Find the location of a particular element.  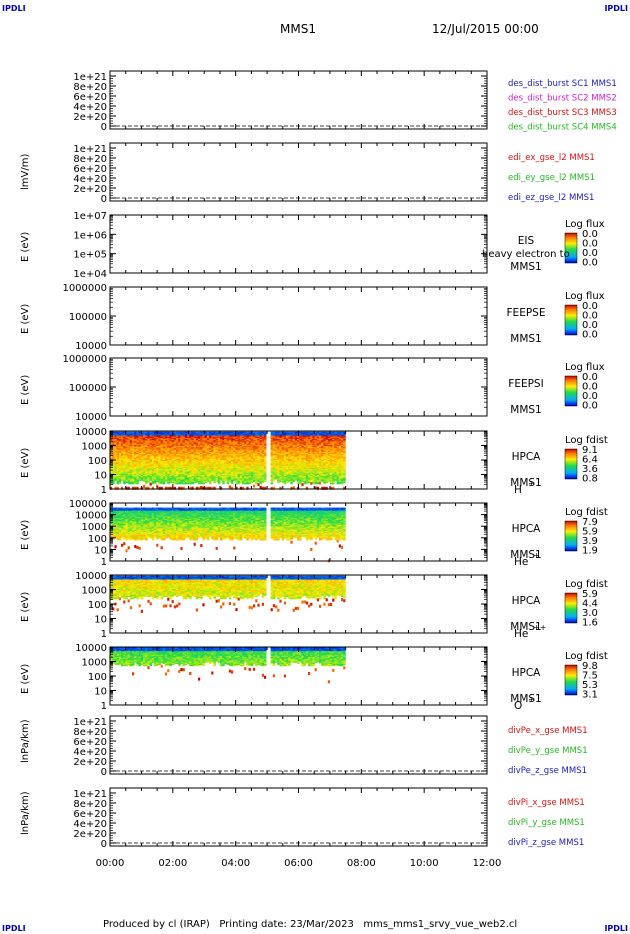

colorbar-tick-label: 0.0 is located at coordinates (590, 335).